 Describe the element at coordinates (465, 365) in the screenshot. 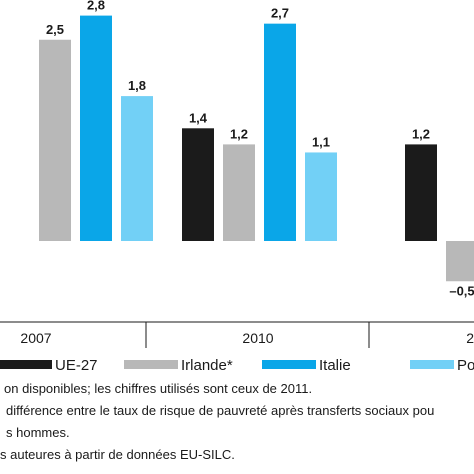

I see `legend-label-po: Po` at that location.